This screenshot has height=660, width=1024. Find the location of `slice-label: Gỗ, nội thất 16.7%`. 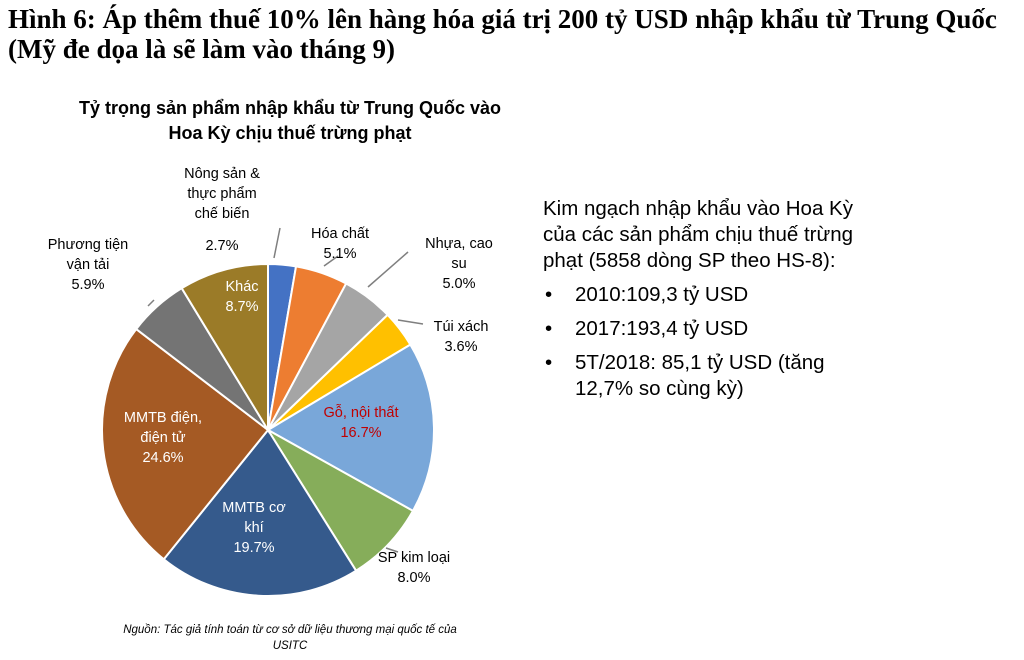

slice-label: Gỗ, nội thất 16.7% is located at coordinates (361, 422).